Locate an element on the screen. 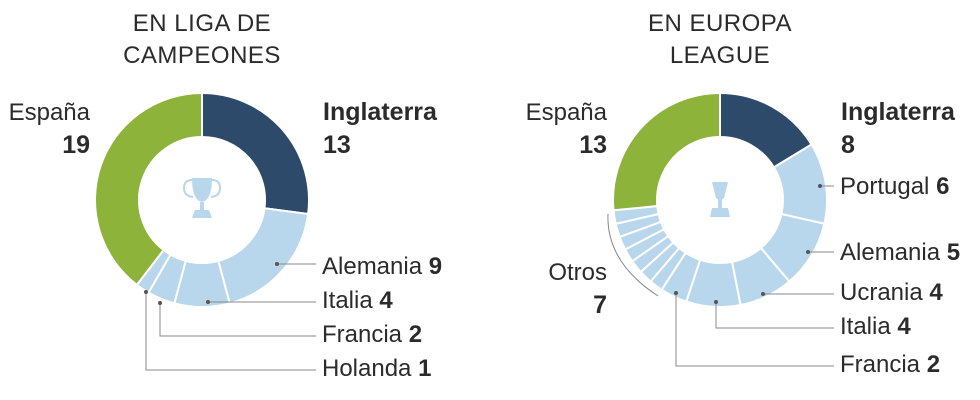 Image resolution: width=980 pixels, height=400 pixels. others-bracket is located at coordinates (633, 255).